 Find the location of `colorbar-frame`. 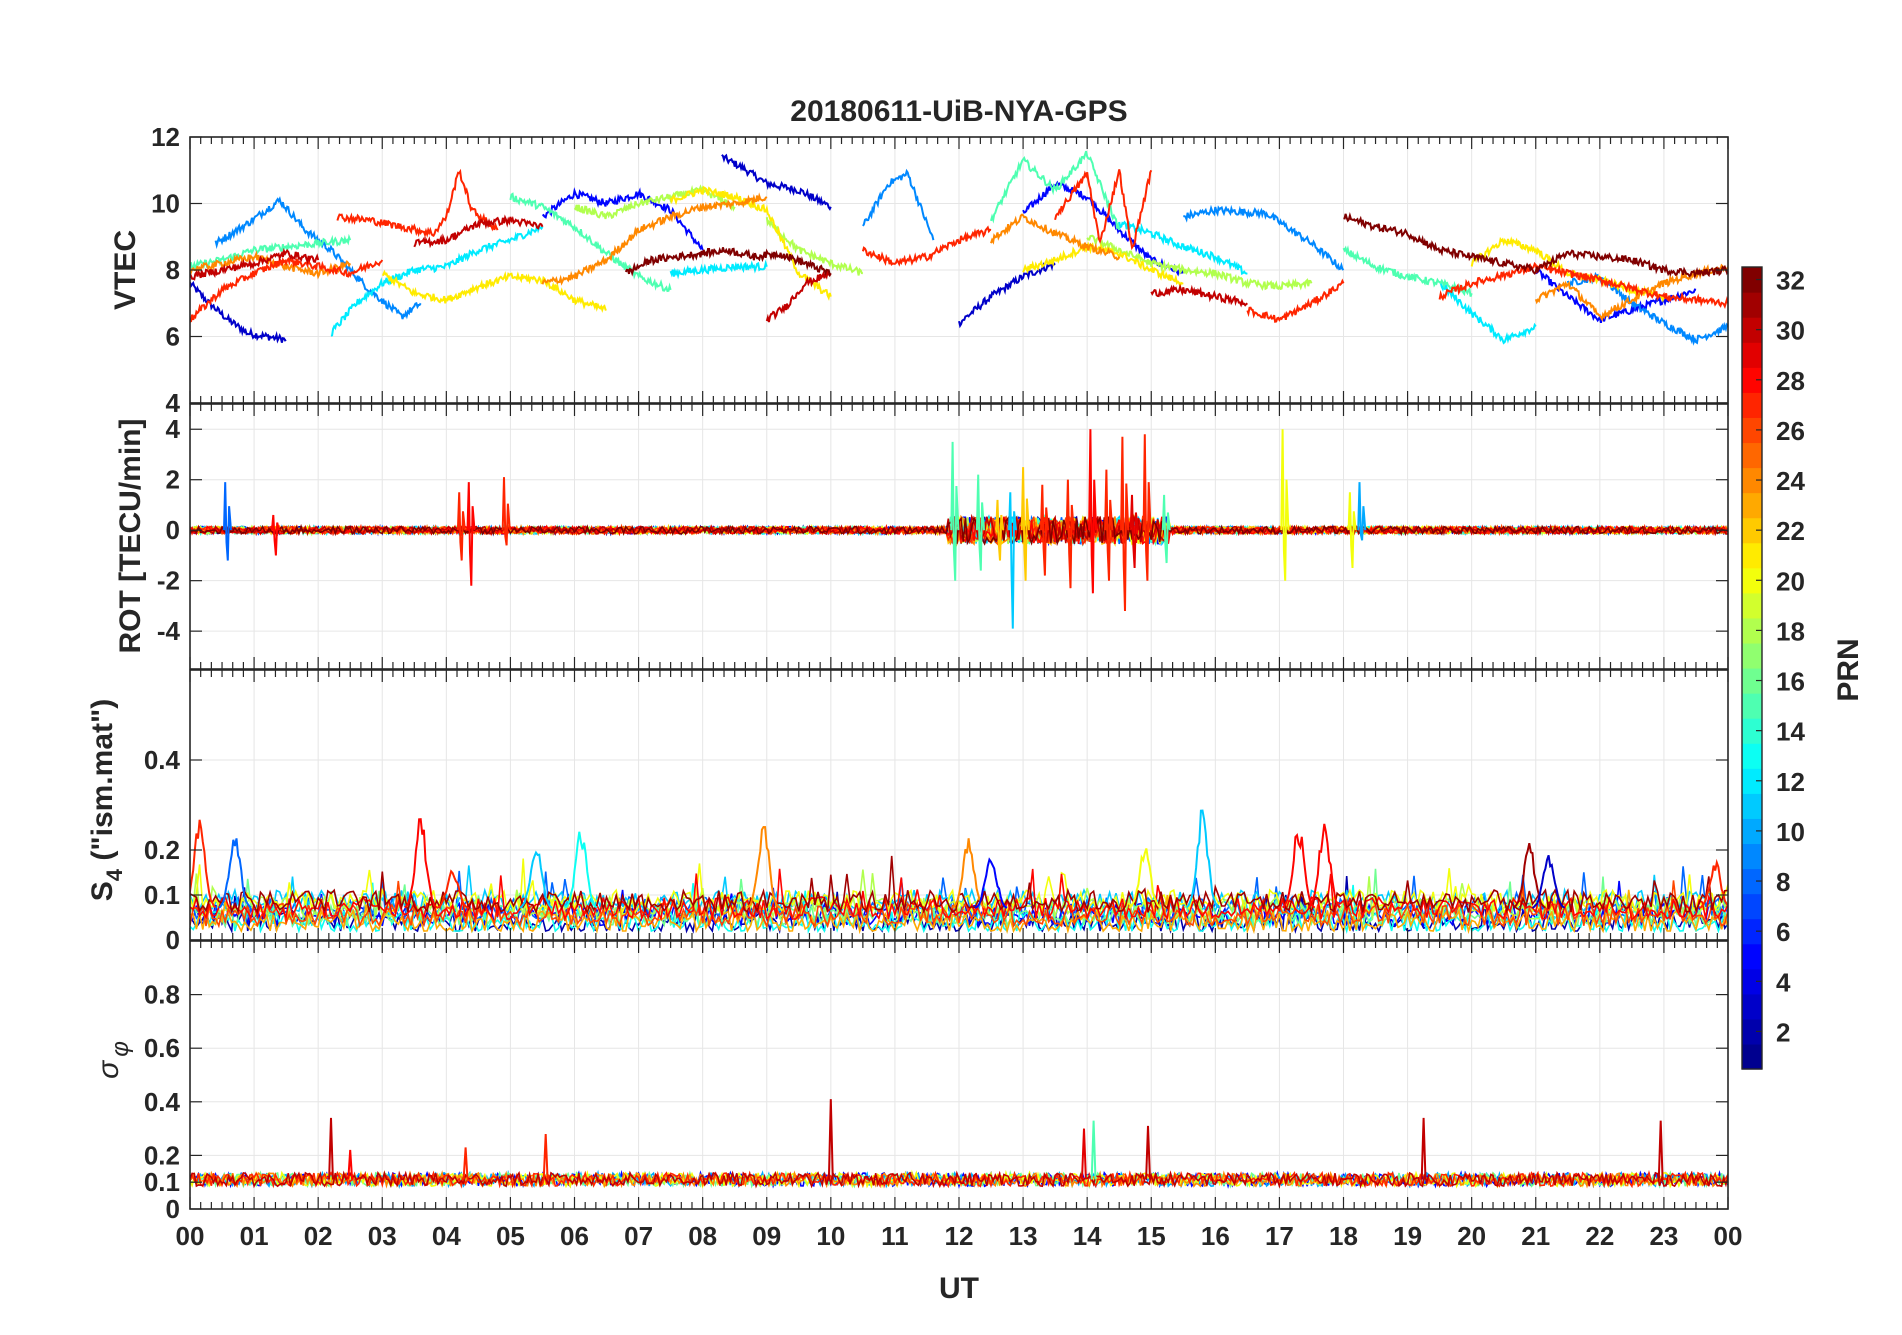

colorbar-frame is located at coordinates (1752, 668).